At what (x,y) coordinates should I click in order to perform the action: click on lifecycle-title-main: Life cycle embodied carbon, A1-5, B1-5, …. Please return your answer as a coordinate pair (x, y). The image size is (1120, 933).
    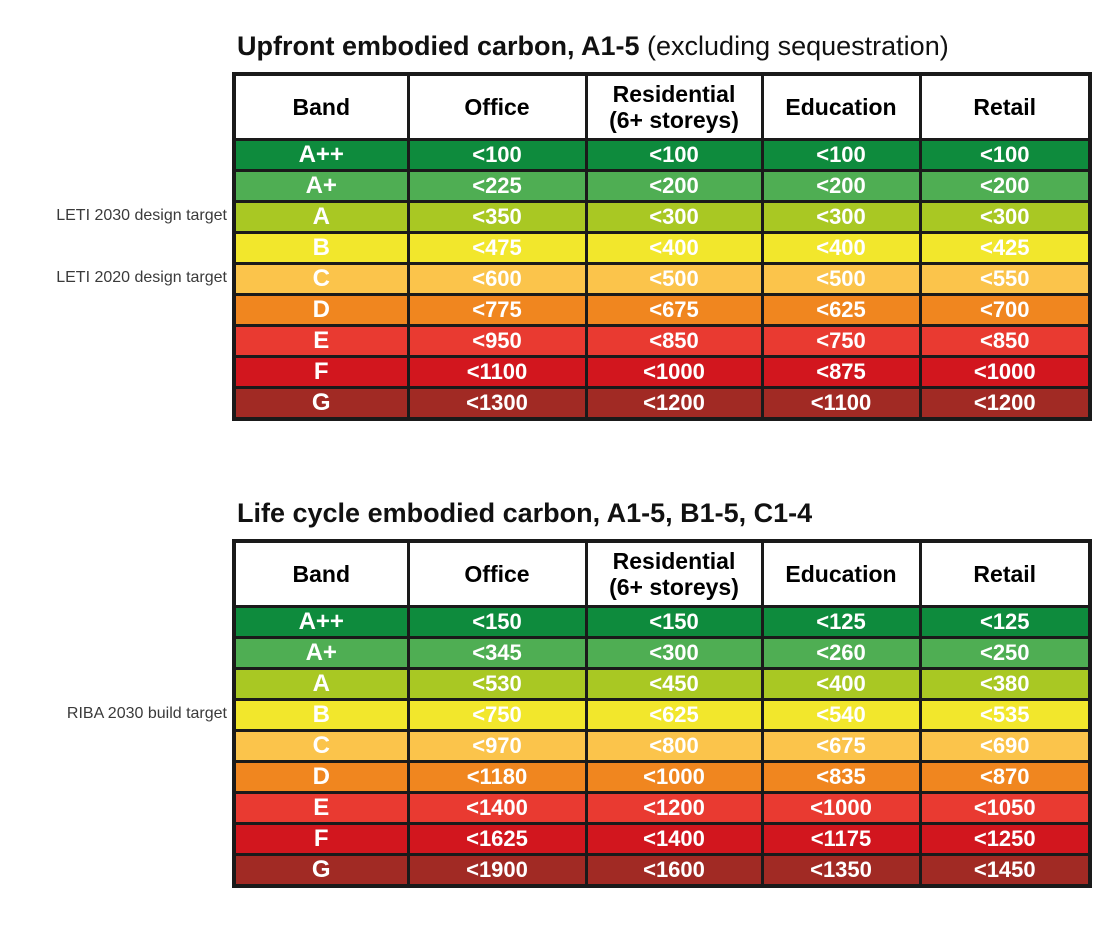
    Looking at the image, I should click on (525, 513).